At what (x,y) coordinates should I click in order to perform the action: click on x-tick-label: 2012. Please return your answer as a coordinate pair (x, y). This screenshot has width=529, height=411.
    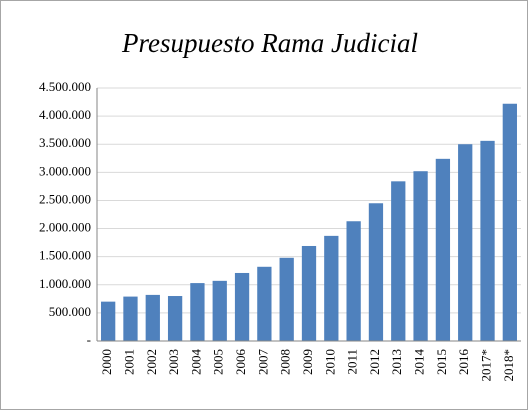
    Looking at the image, I should click on (374, 362).